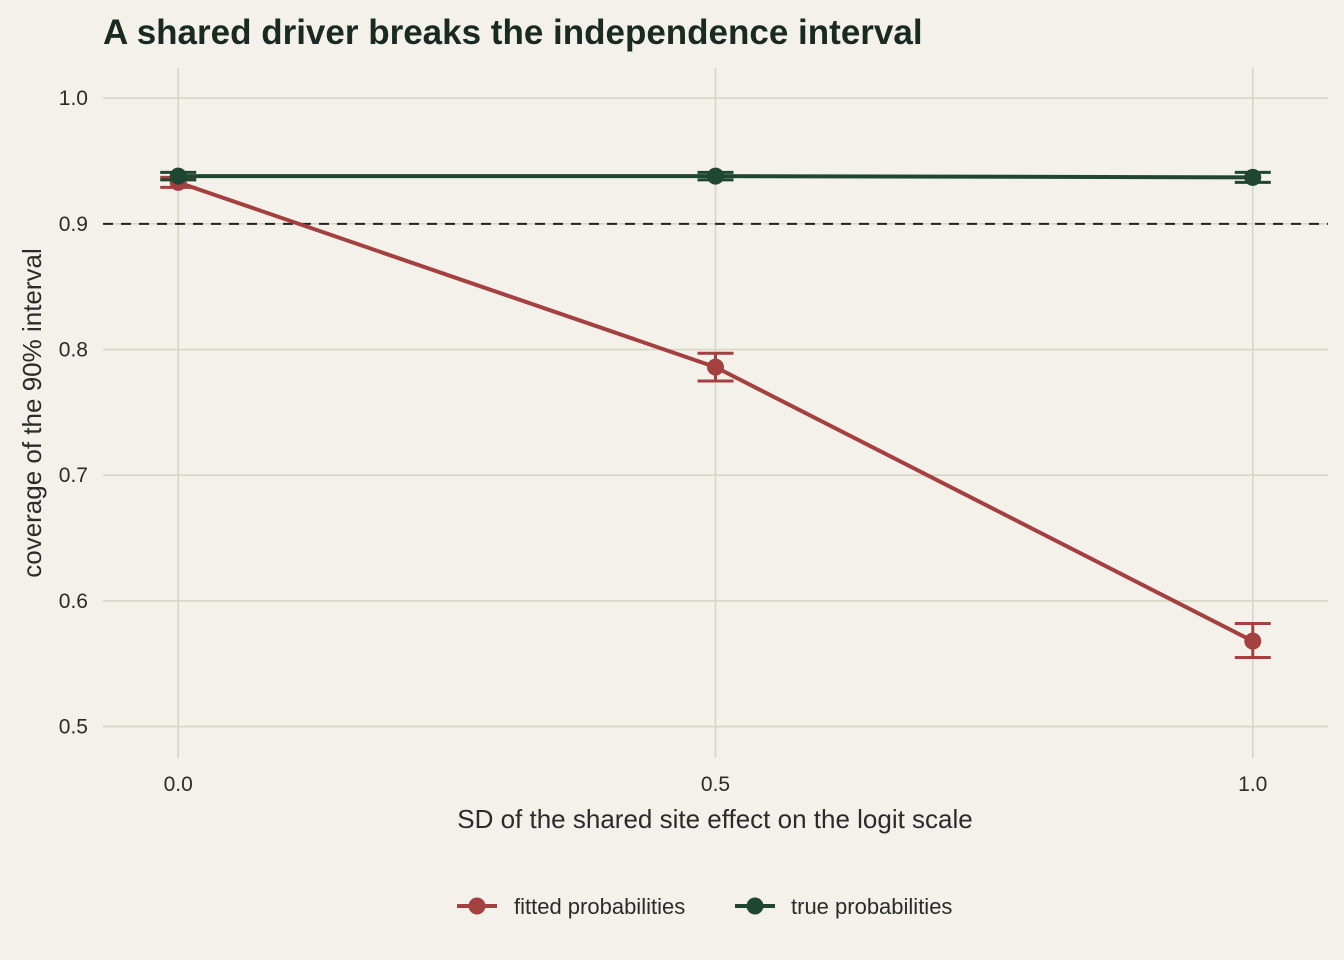  I want to click on y-tick-label: 0.7, so click(73, 475).